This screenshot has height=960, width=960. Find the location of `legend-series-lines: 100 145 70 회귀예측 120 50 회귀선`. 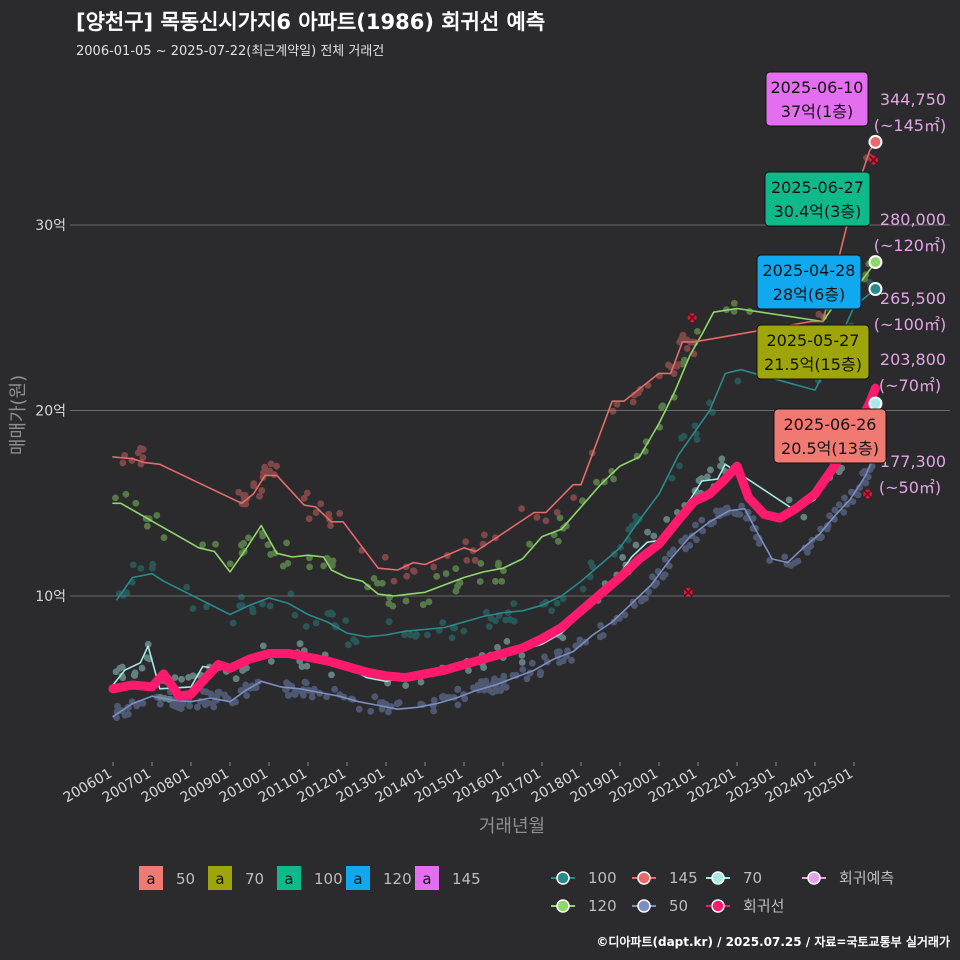

legend-series-lines: 100 145 70 회귀예측 120 50 회귀선 is located at coordinates (722, 892).